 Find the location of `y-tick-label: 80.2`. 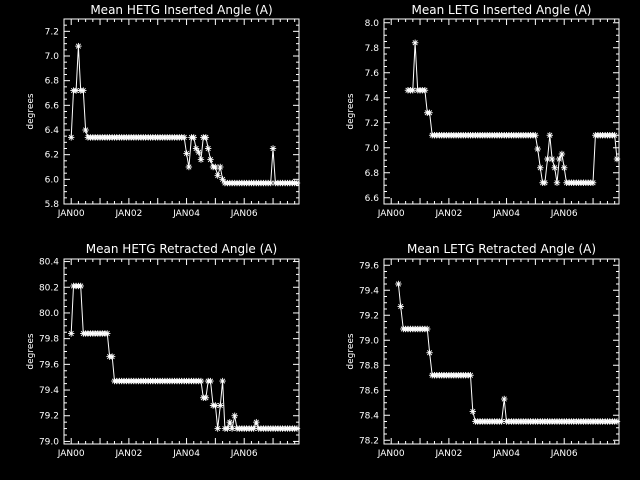

y-tick-label: 80.2 is located at coordinates (49, 288).